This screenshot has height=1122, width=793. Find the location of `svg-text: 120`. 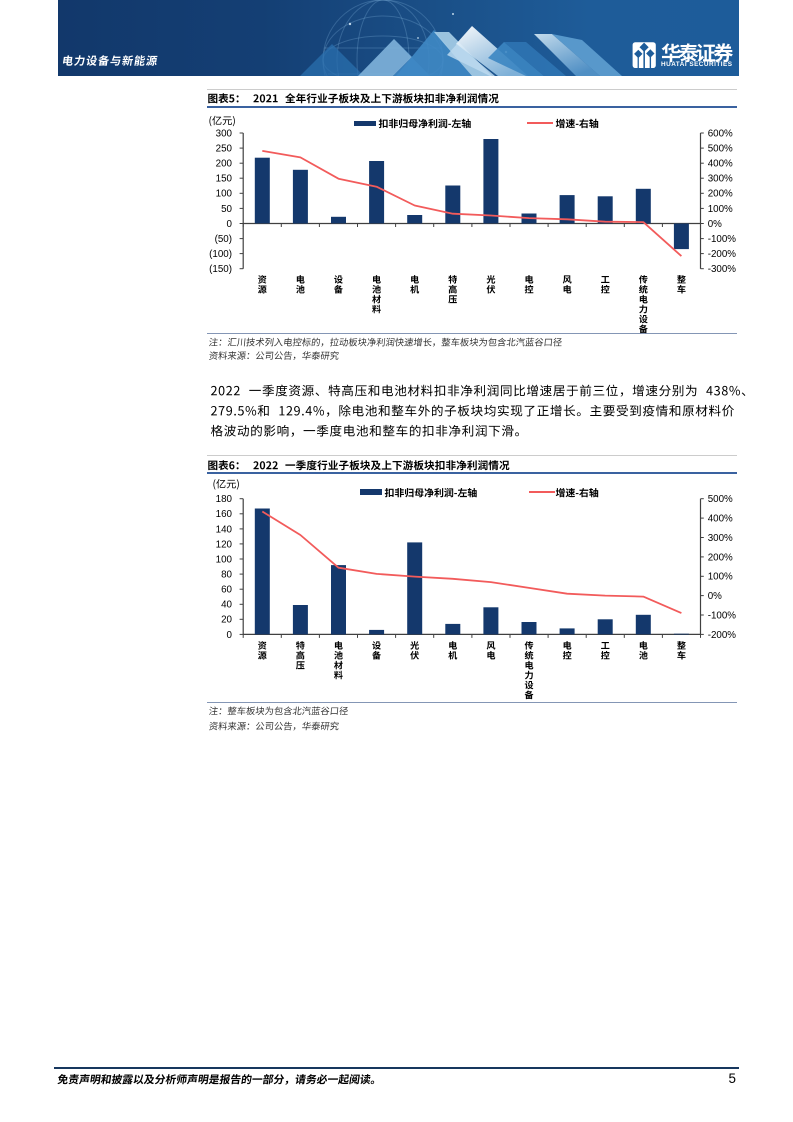

svg-text: 120 is located at coordinates (224, 544).